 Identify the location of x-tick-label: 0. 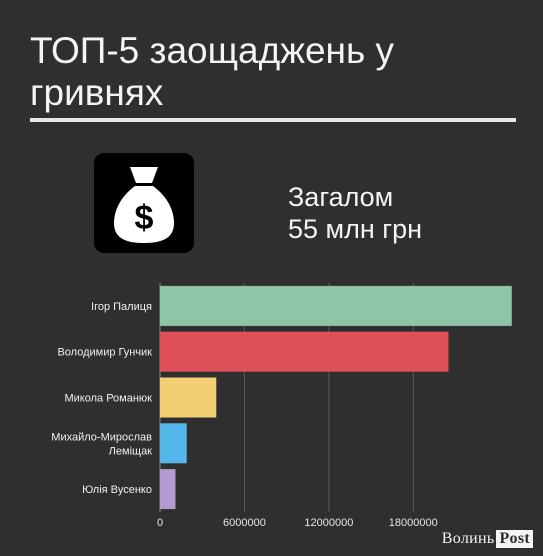
(160, 523).